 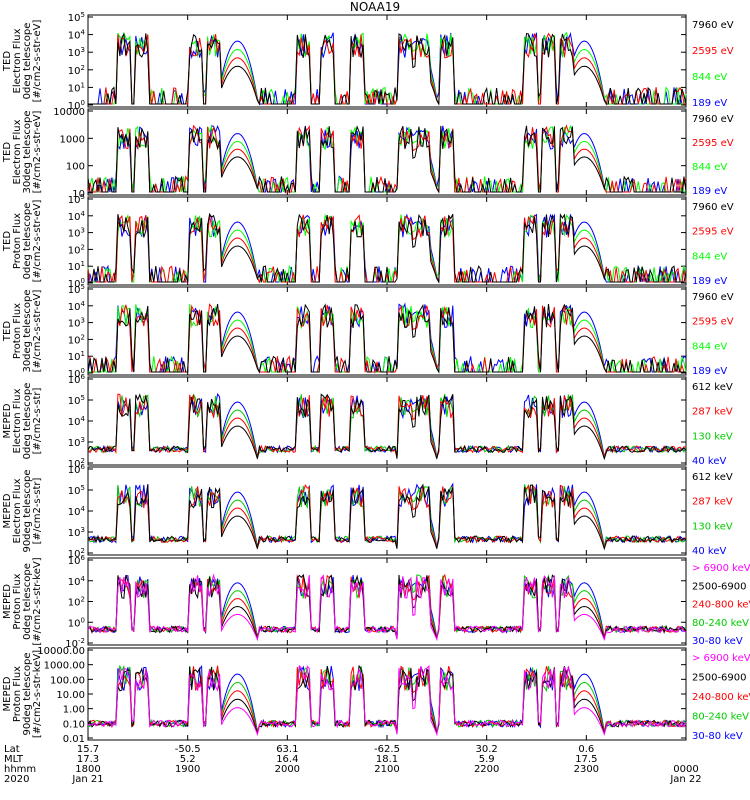 I want to click on ephemeris-value: 1800, so click(x=87, y=769).